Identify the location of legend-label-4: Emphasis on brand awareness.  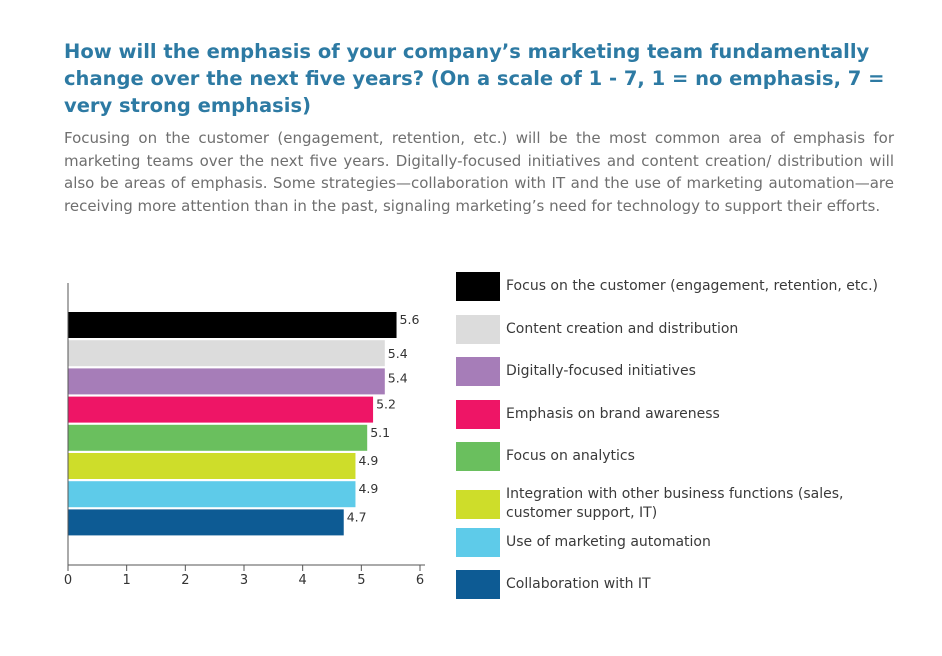
(613, 413).